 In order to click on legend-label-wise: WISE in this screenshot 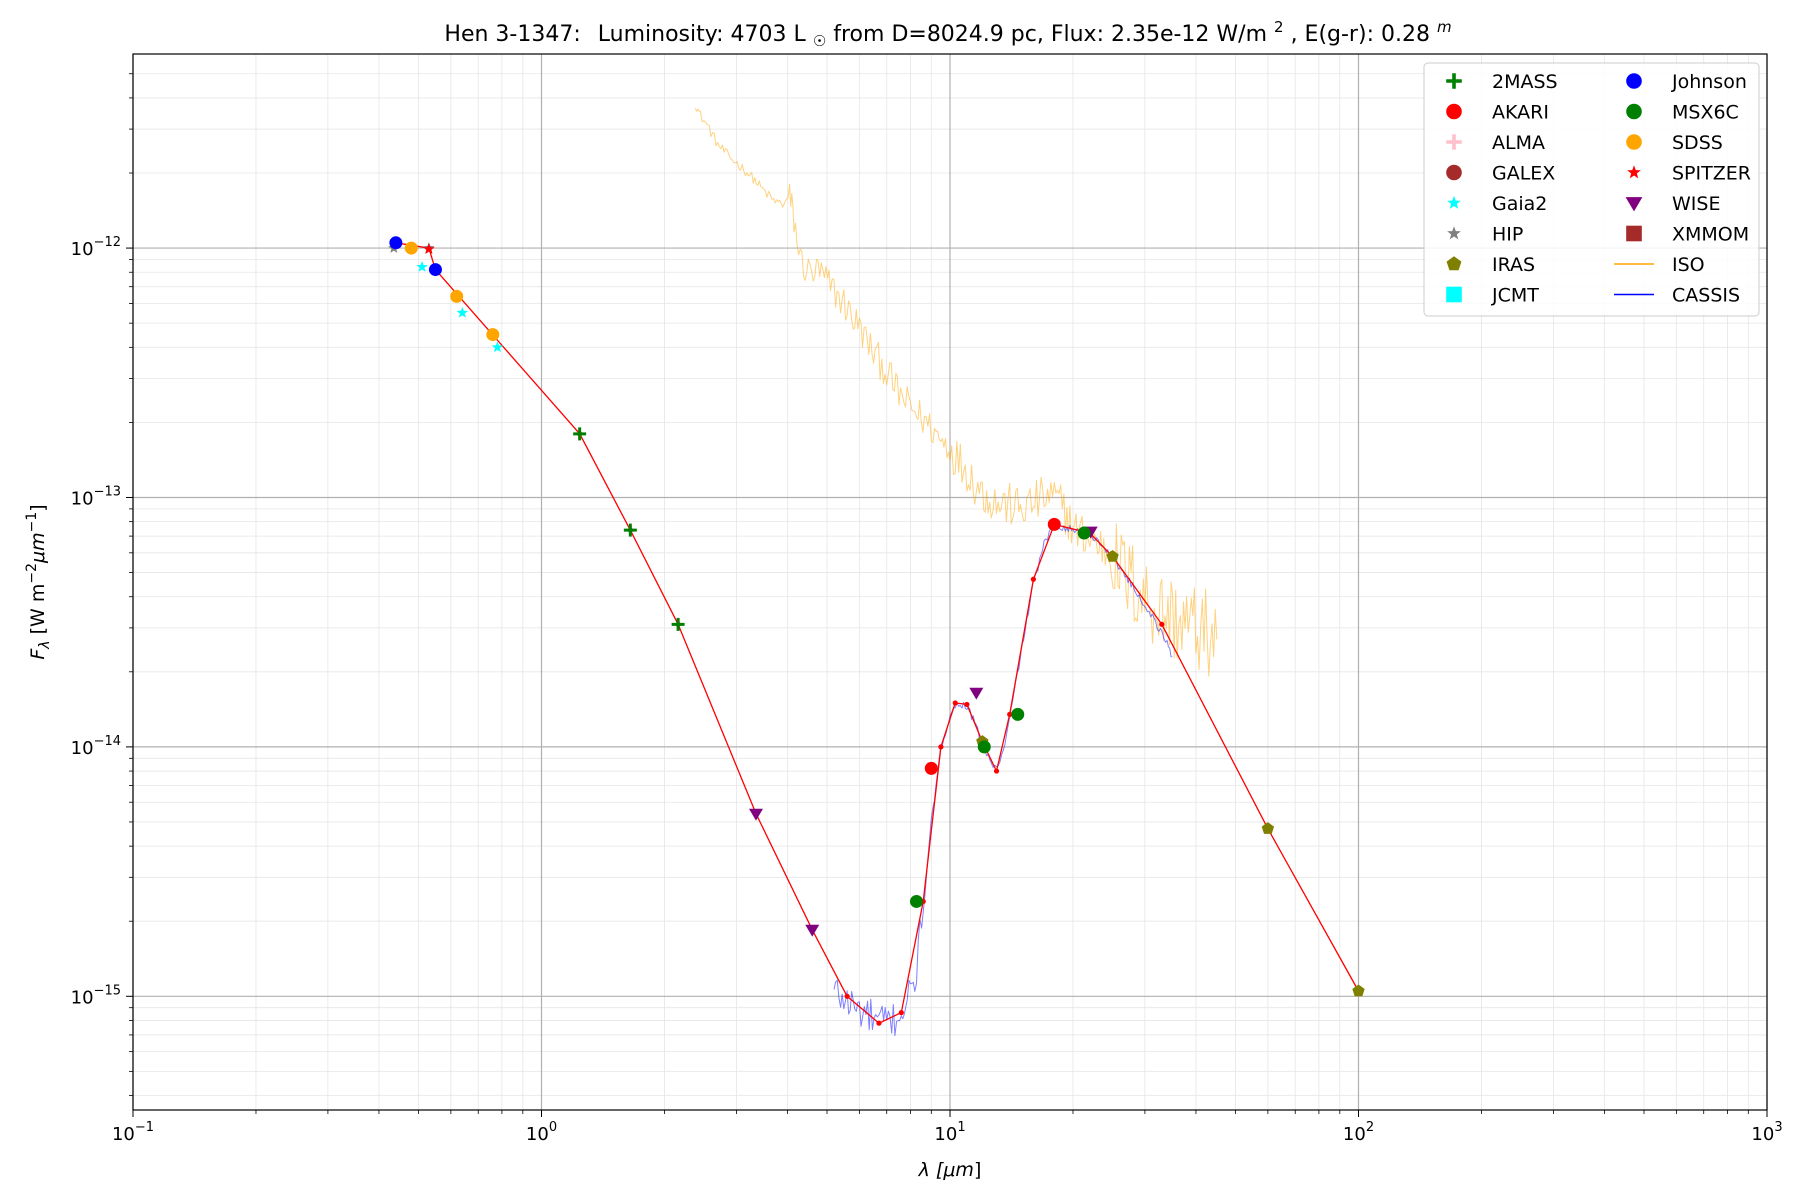, I will do `click(1696, 204)`.